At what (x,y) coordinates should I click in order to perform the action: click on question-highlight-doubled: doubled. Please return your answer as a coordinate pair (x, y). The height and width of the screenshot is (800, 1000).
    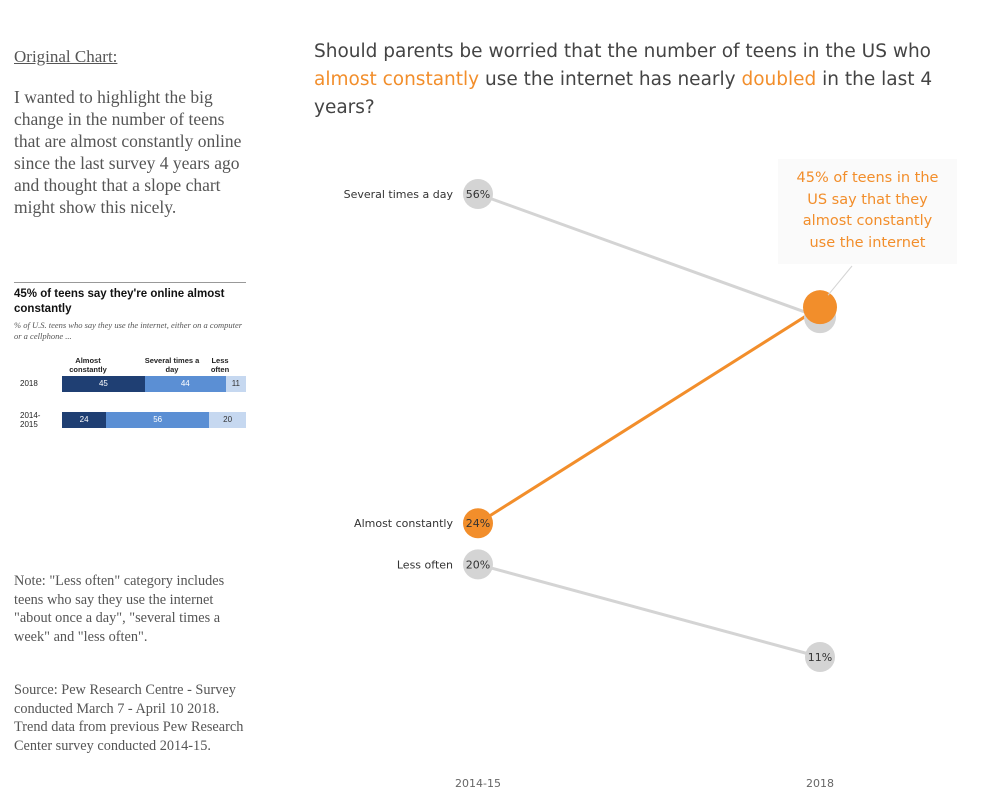
    Looking at the image, I should click on (779, 79).